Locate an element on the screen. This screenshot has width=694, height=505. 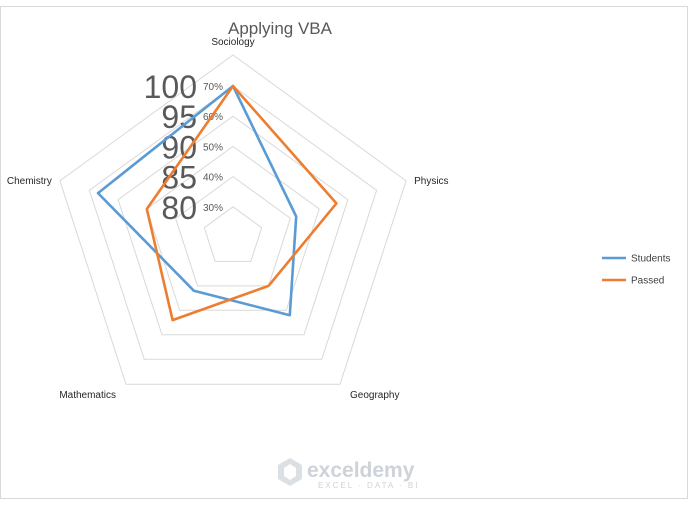
category-label-geography: Geography is located at coordinates (374, 395).